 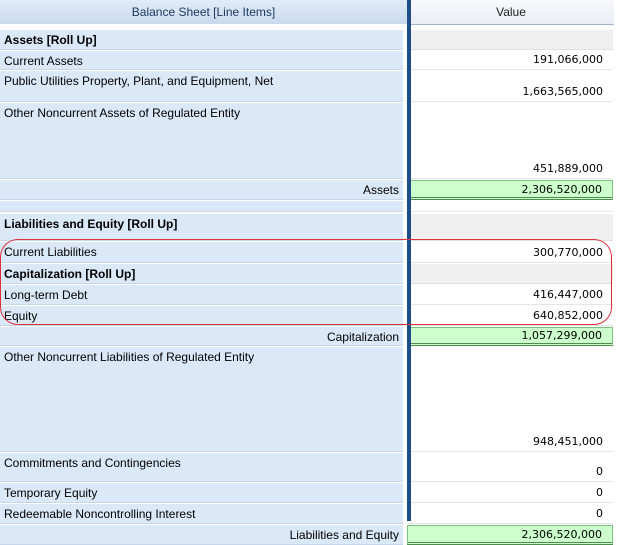 I want to click on total-row: Capitalization 1,057,299,000, so click(x=308, y=336).